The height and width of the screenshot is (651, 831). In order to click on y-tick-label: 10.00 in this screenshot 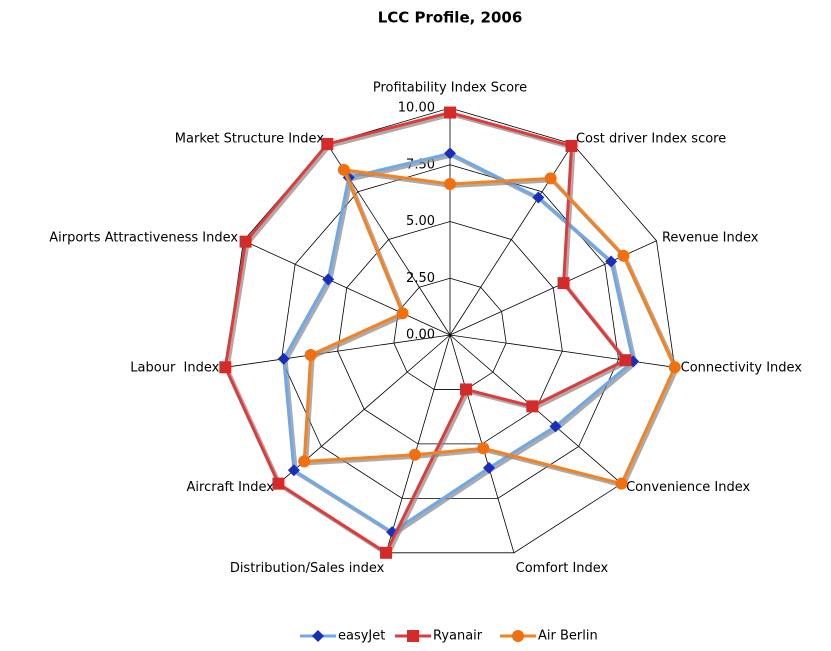, I will do `click(416, 108)`.